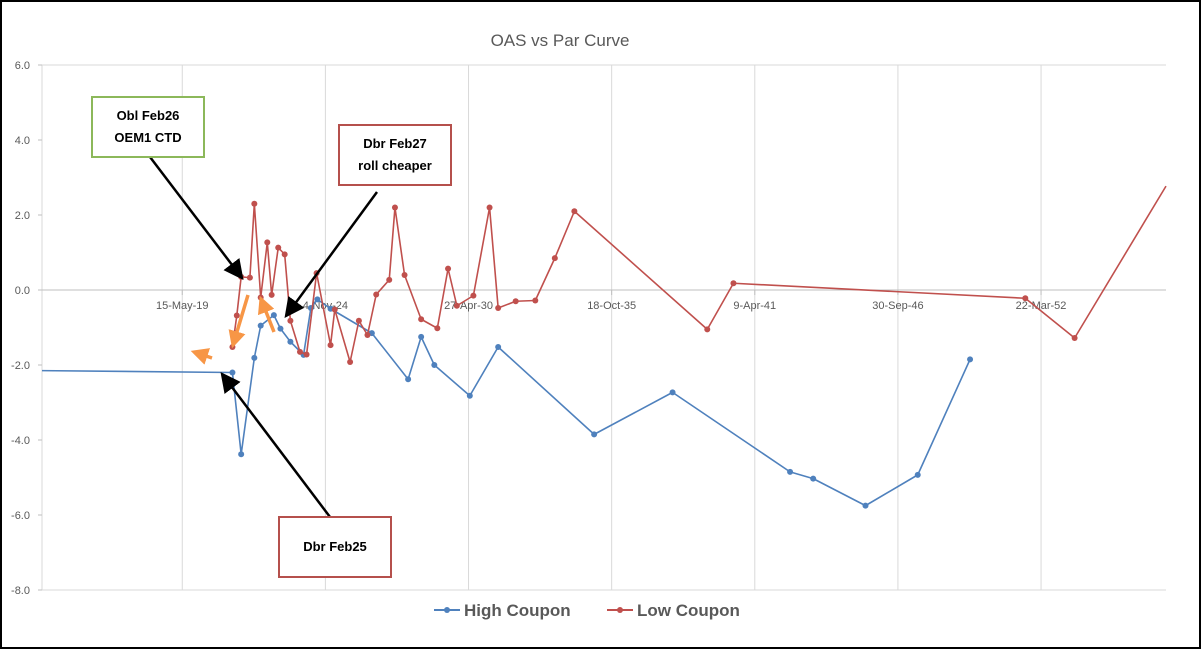 This screenshot has height=649, width=1201. Describe the element at coordinates (182, 306) in the screenshot. I see `x-tick-label: 15-May-19` at that location.